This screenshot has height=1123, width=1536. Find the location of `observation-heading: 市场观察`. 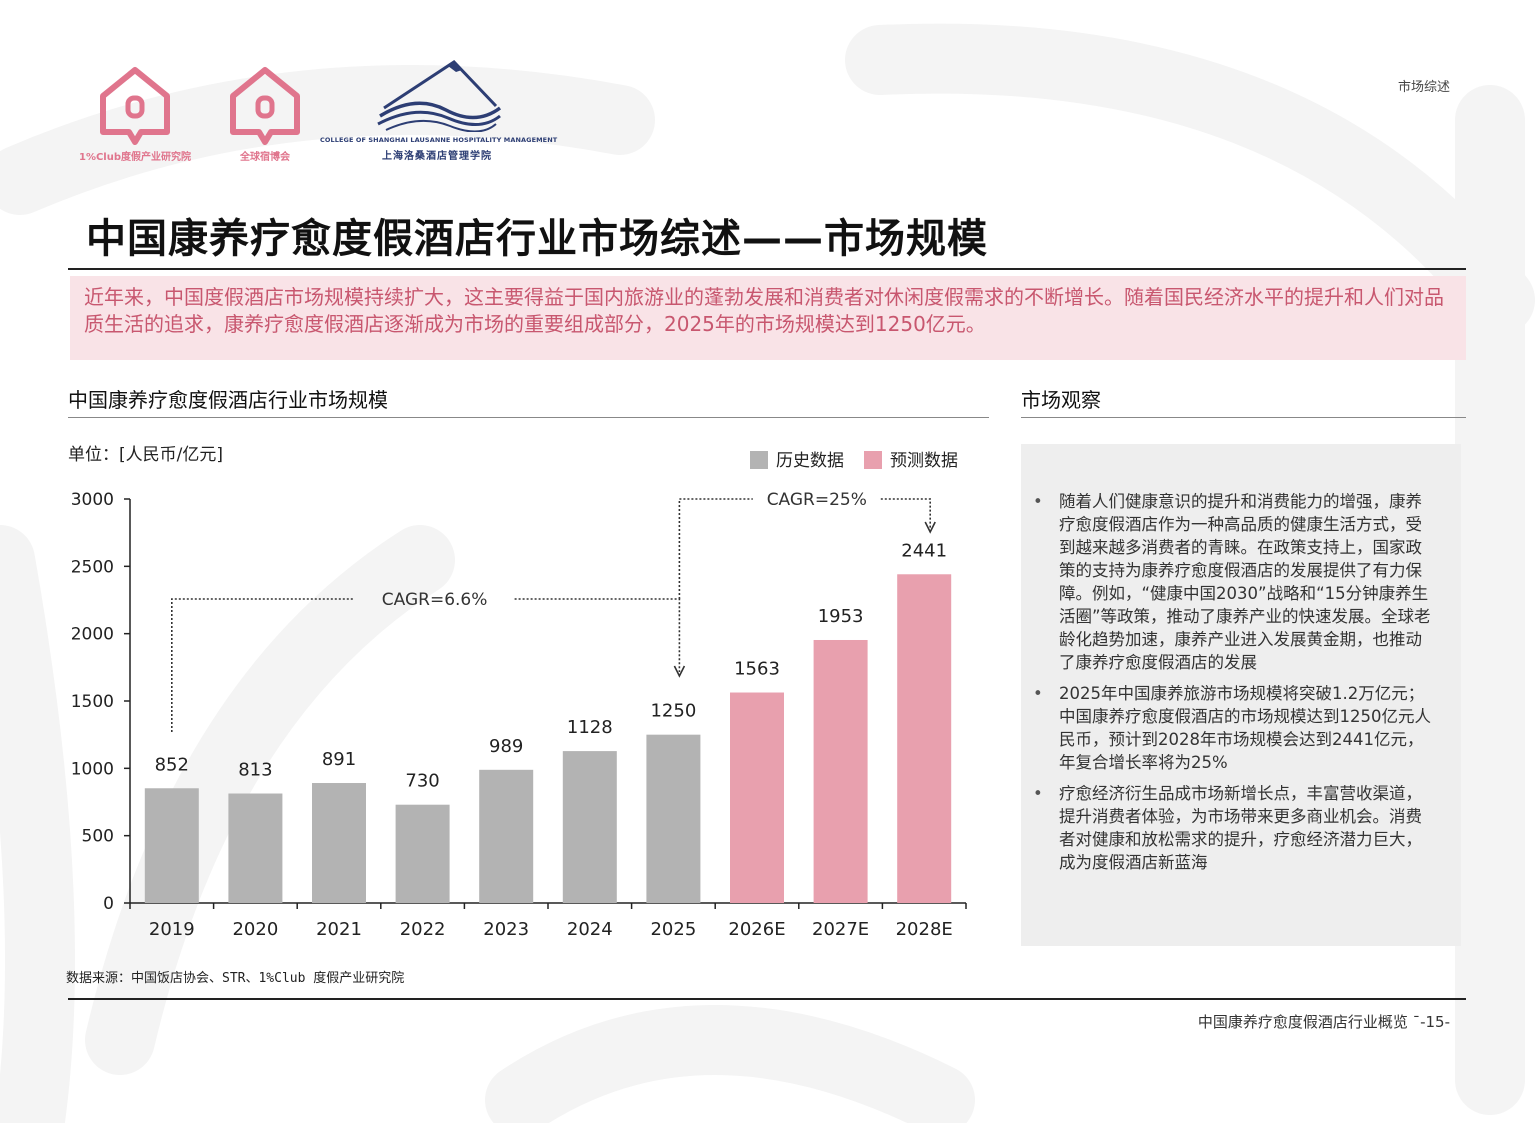

observation-heading: 市场观察 is located at coordinates (1061, 400).